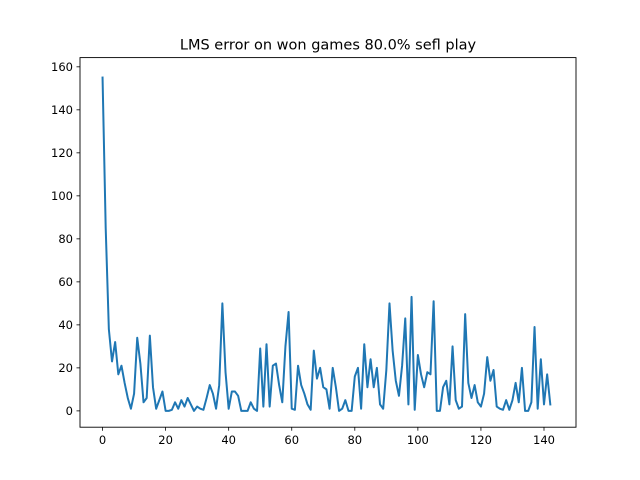  I want to click on y-tick-label: 20, so click(65, 368).